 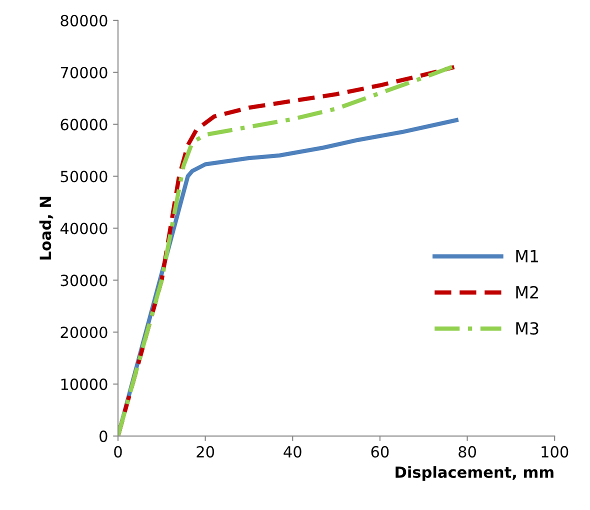 I want to click on y-tick-label: 80000, so click(x=84, y=20).